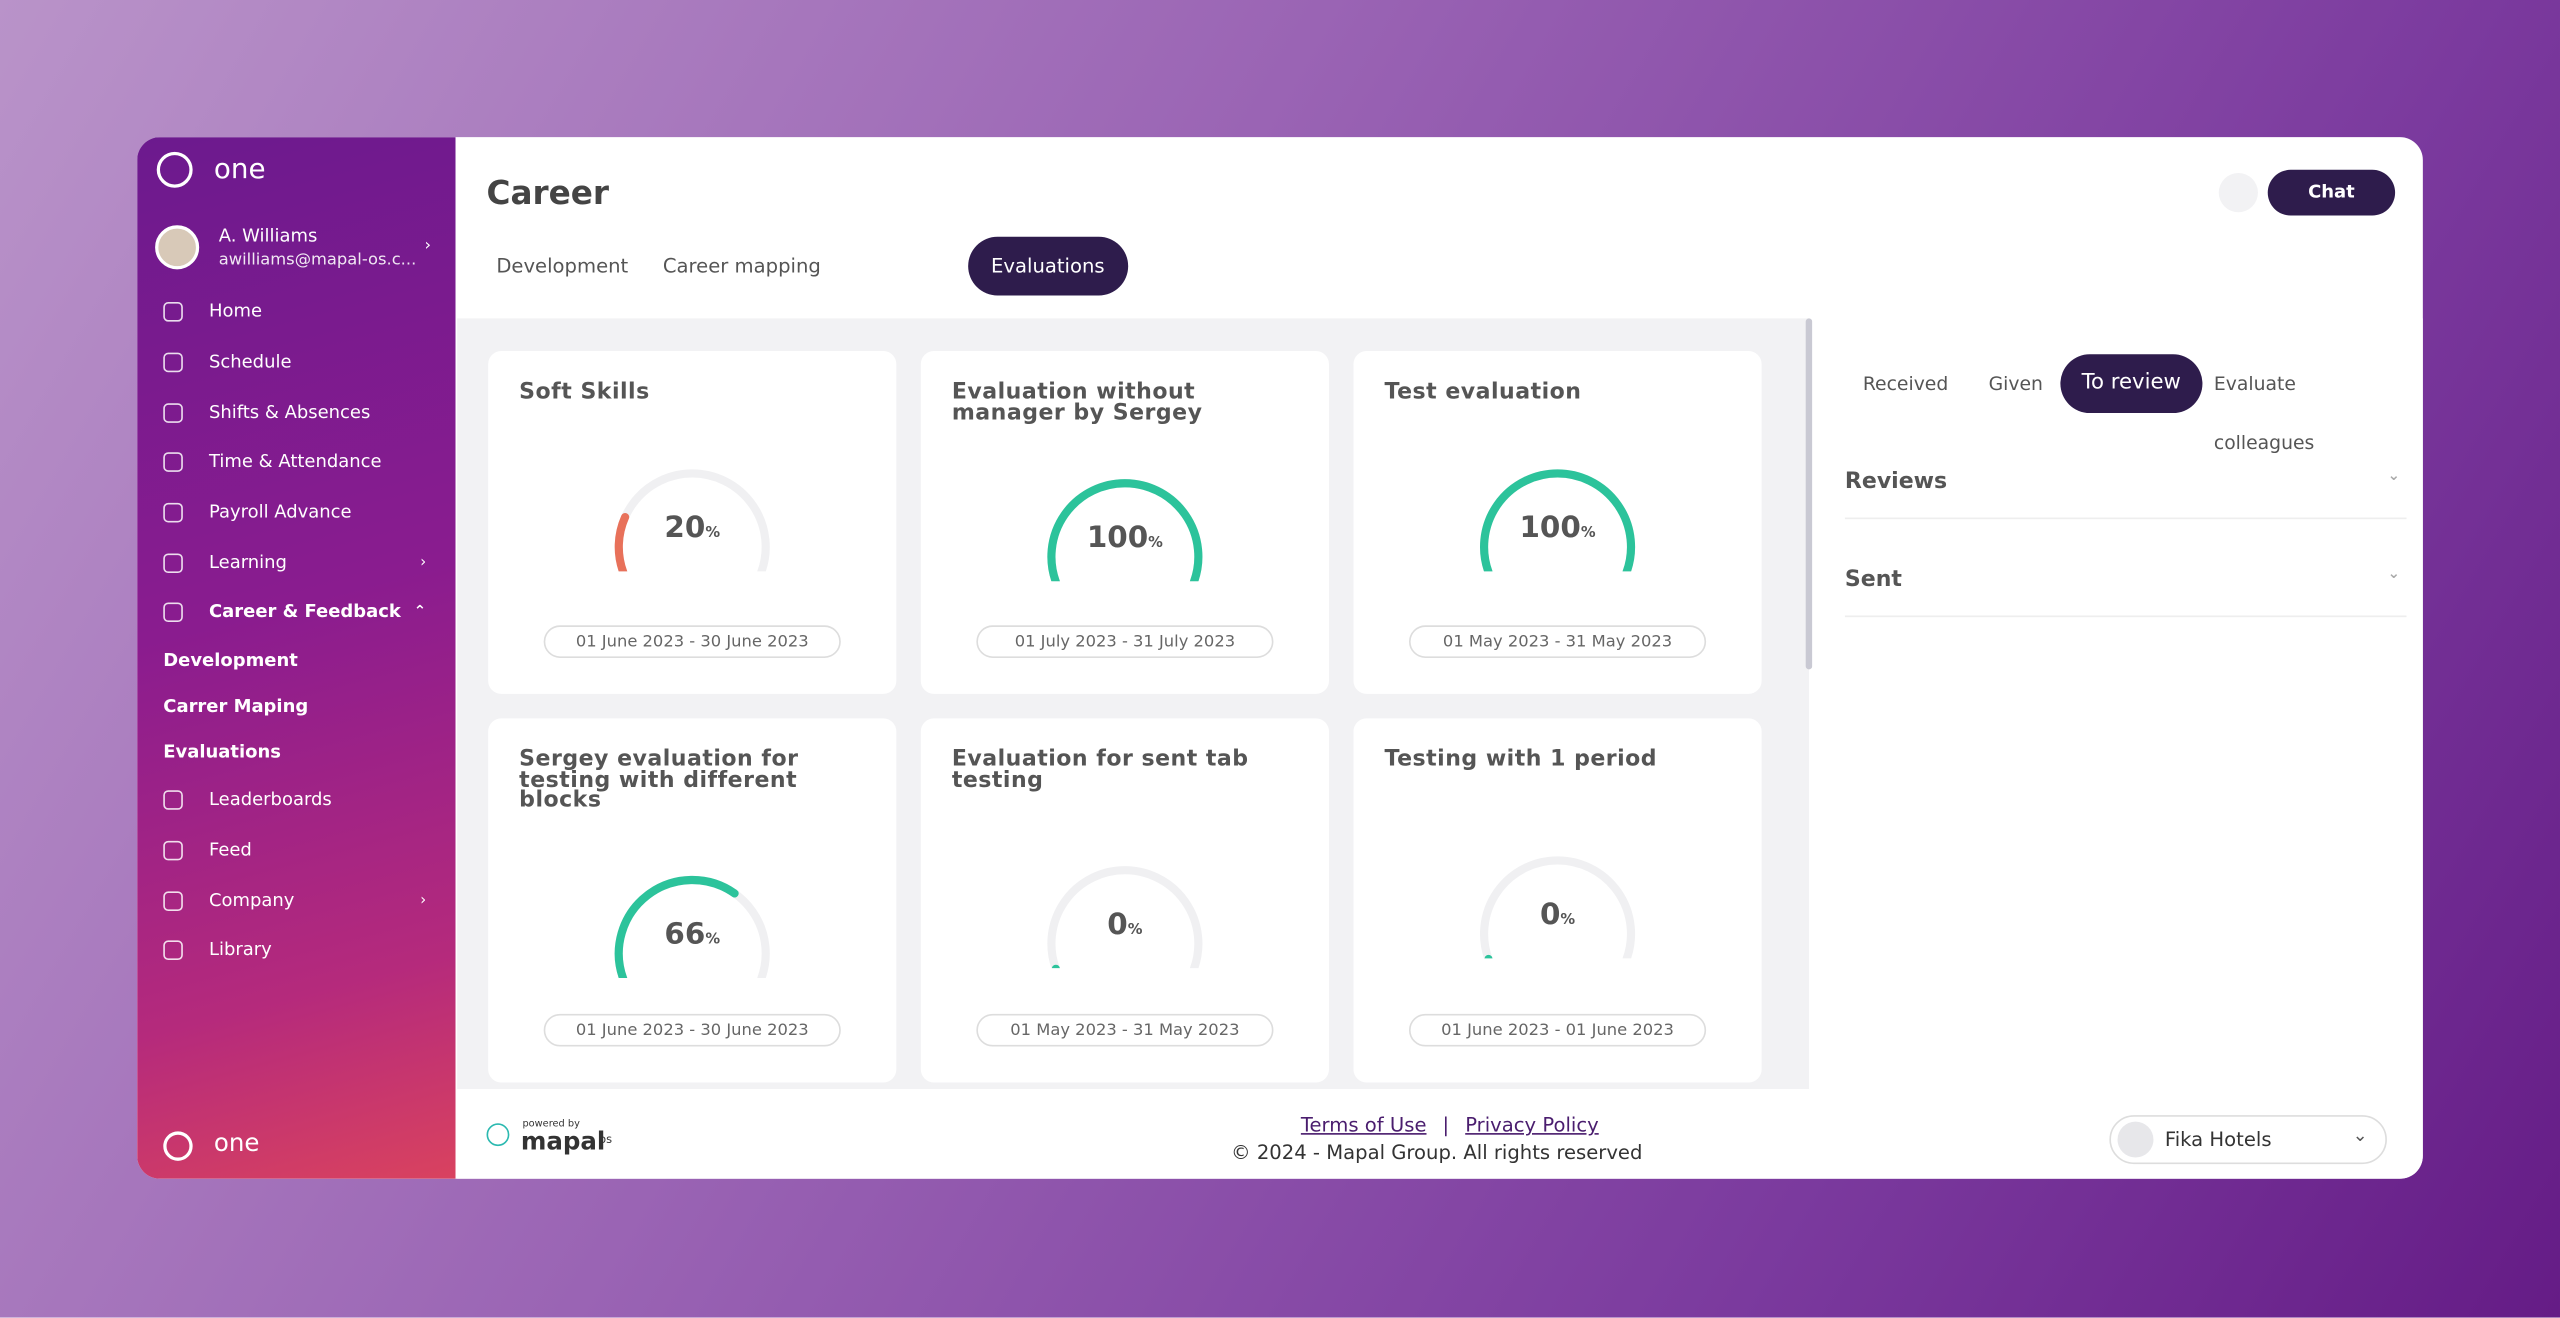  I want to click on company-name: Fika Hotels, so click(2218, 1140).